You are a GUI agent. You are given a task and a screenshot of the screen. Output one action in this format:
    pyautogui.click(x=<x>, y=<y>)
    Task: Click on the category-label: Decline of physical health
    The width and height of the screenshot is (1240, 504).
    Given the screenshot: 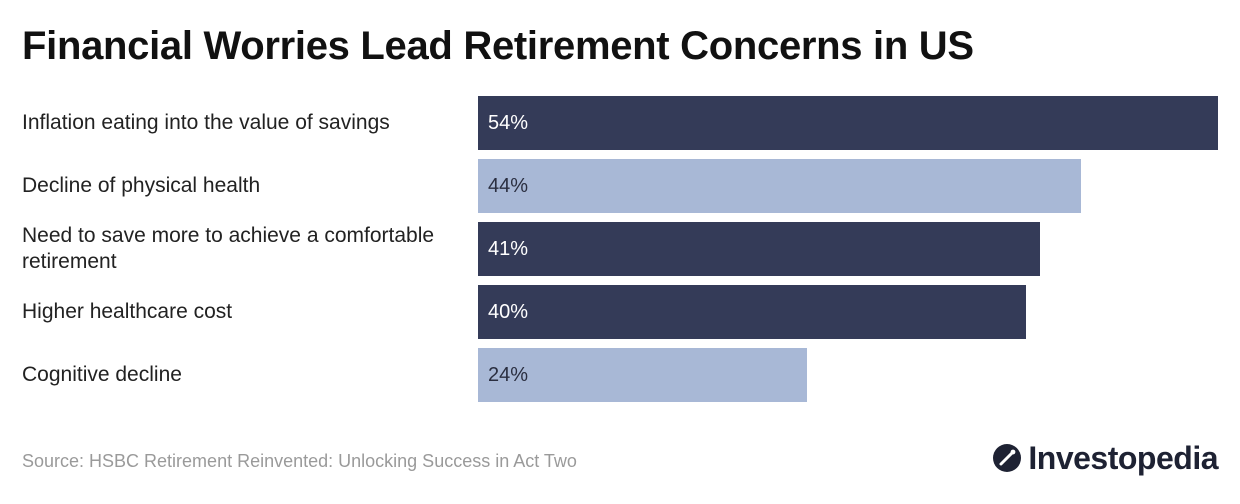 What is the action you would take?
    pyautogui.click(x=141, y=185)
    